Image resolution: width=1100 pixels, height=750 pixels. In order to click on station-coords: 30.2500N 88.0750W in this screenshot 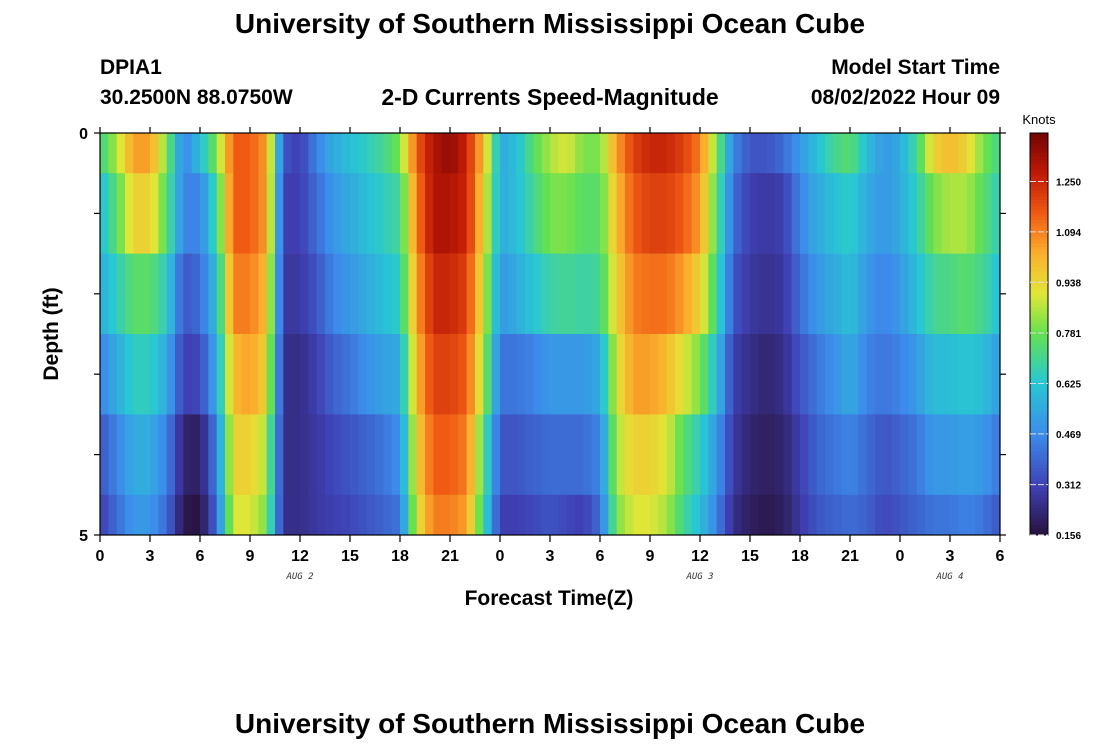, I will do `click(196, 97)`.